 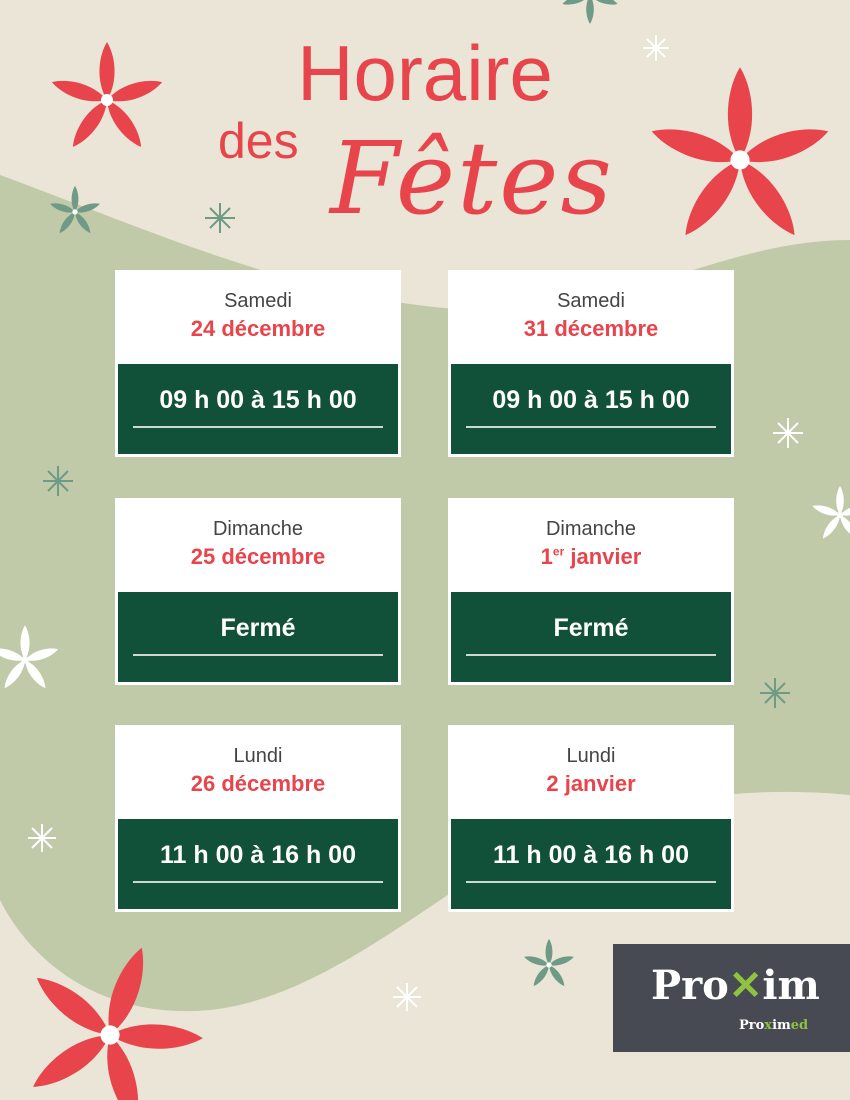 I want to click on date-label: 24 décembre, so click(x=258, y=328).